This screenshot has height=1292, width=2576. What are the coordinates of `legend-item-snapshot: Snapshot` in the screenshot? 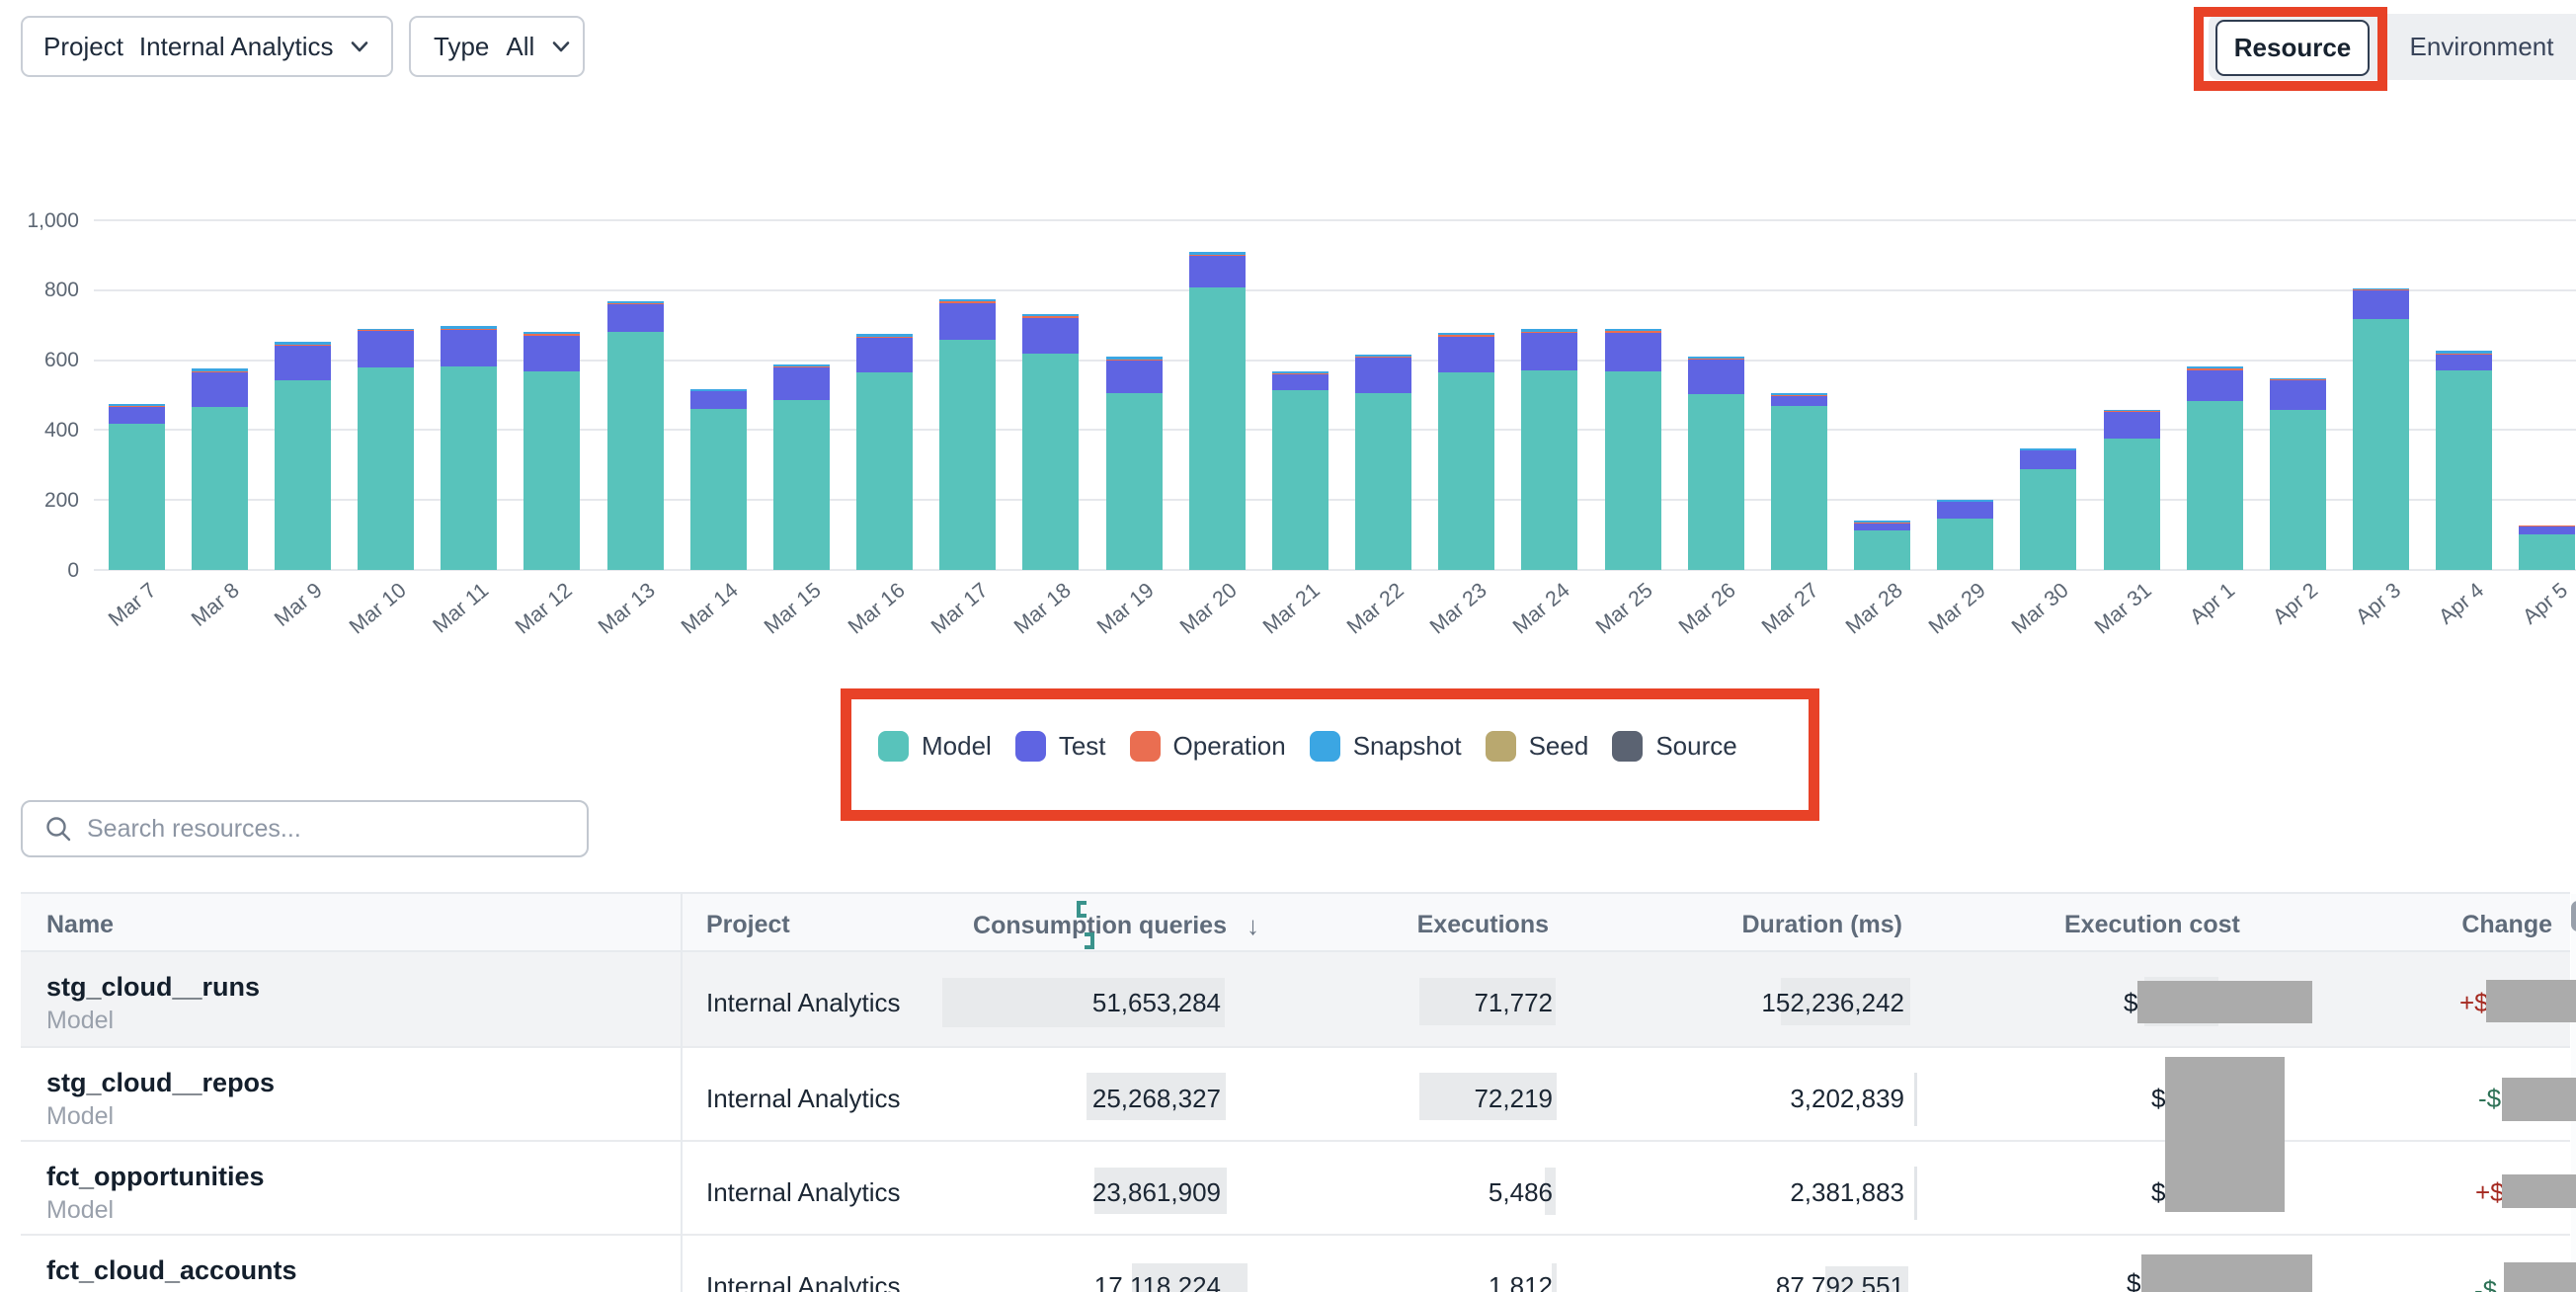 It's located at (1385, 746).